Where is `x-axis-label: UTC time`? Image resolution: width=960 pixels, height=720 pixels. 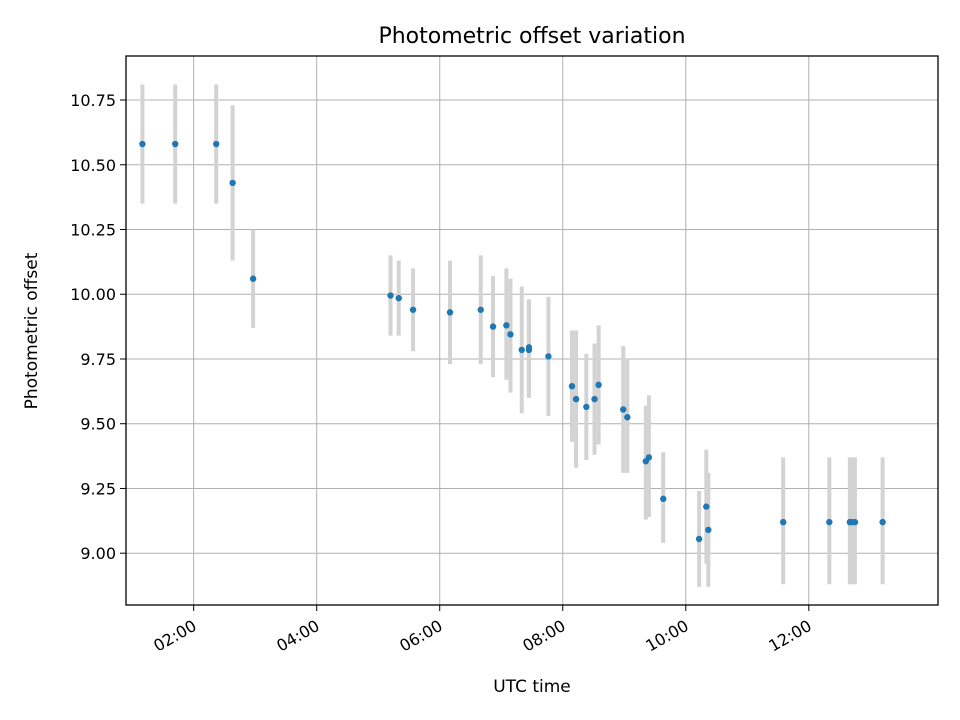
x-axis-label: UTC time is located at coordinates (532, 687).